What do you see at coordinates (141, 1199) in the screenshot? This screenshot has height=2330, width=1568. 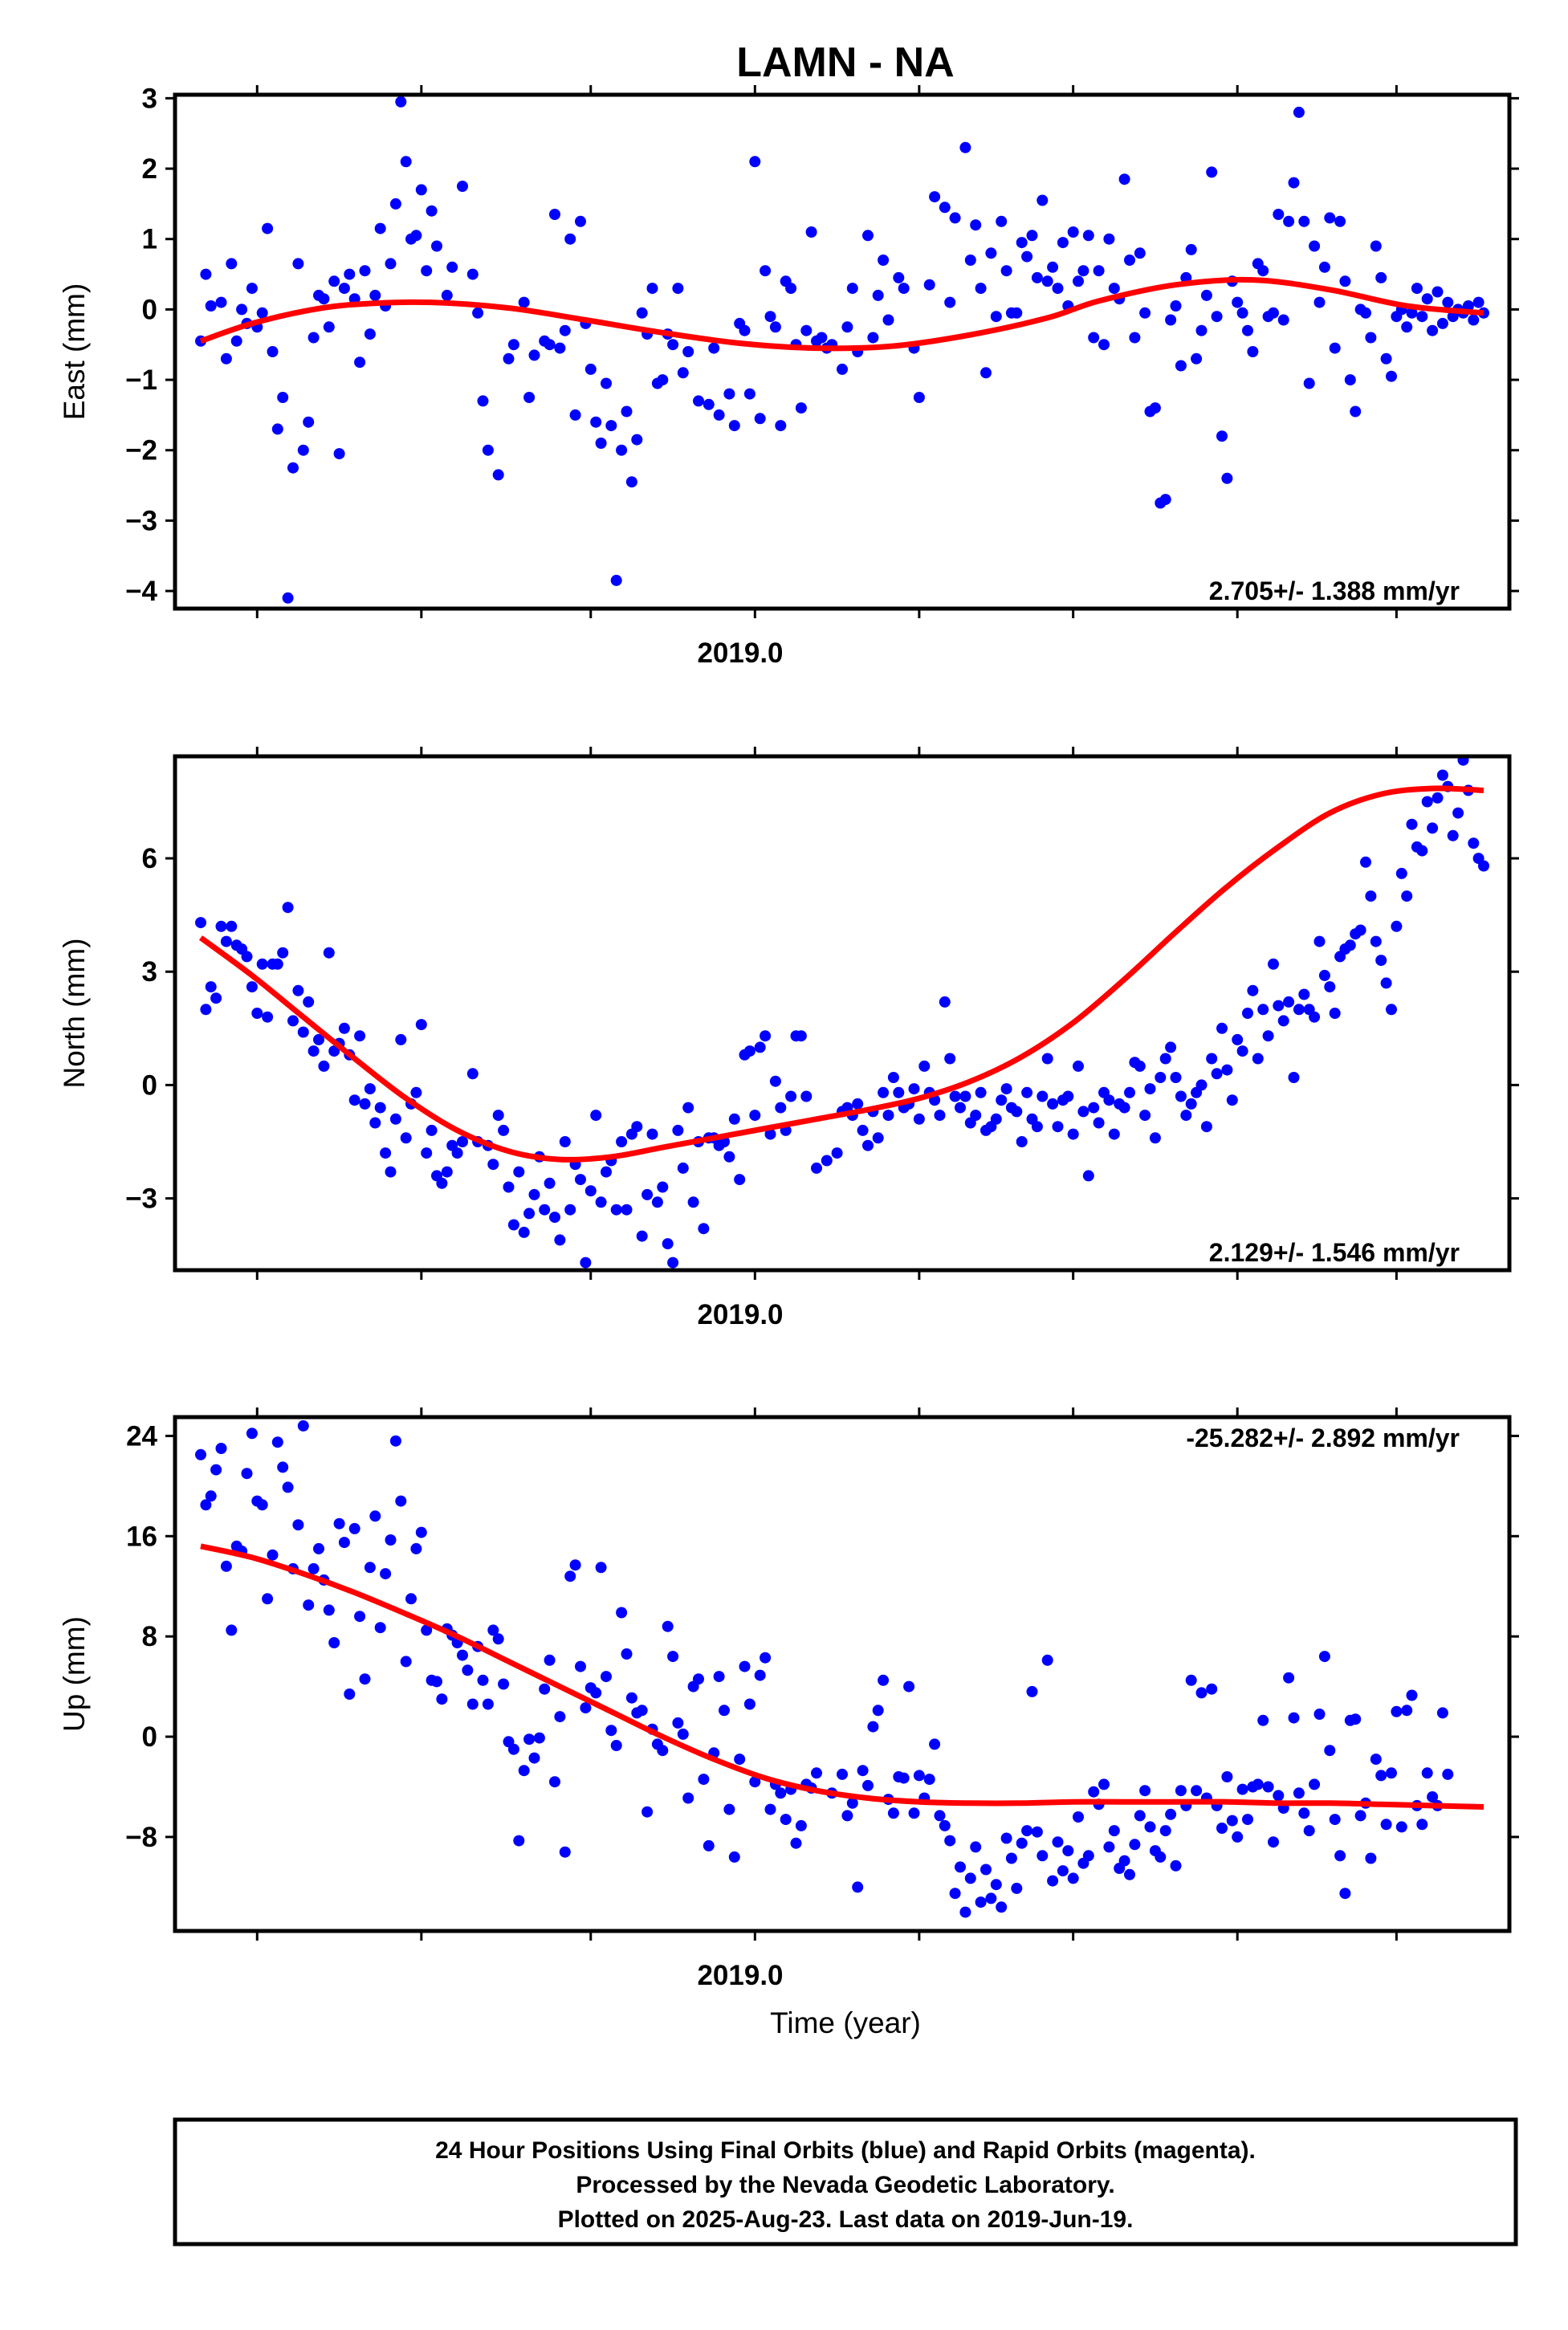 I see `north-ytick-label-0: −3` at bounding box center [141, 1199].